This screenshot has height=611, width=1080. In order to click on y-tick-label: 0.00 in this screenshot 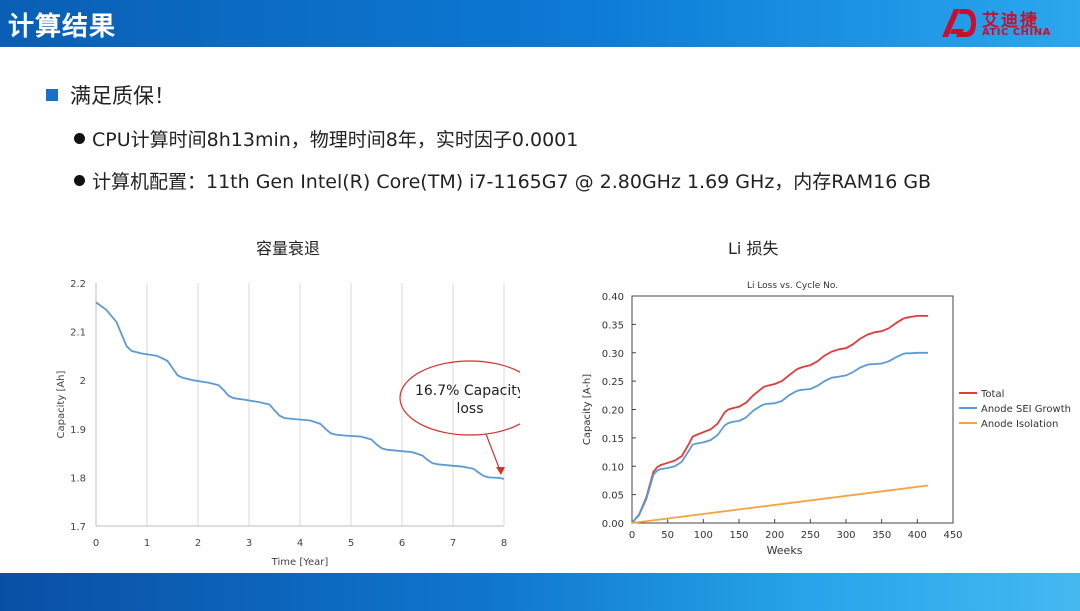, I will do `click(613, 524)`.